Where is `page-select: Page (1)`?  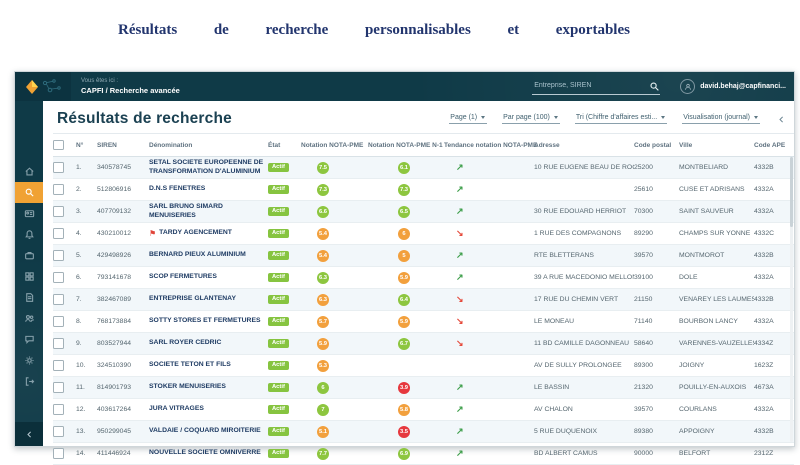
page-select: Page (1) is located at coordinates (468, 119).